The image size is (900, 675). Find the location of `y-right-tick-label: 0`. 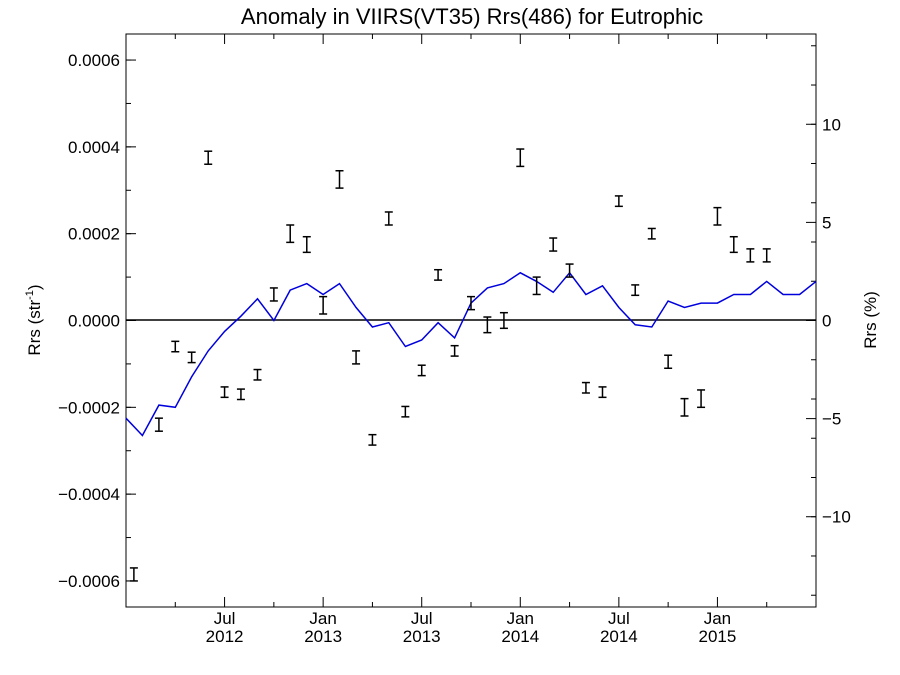

y-right-tick-label: 0 is located at coordinates (826, 321).